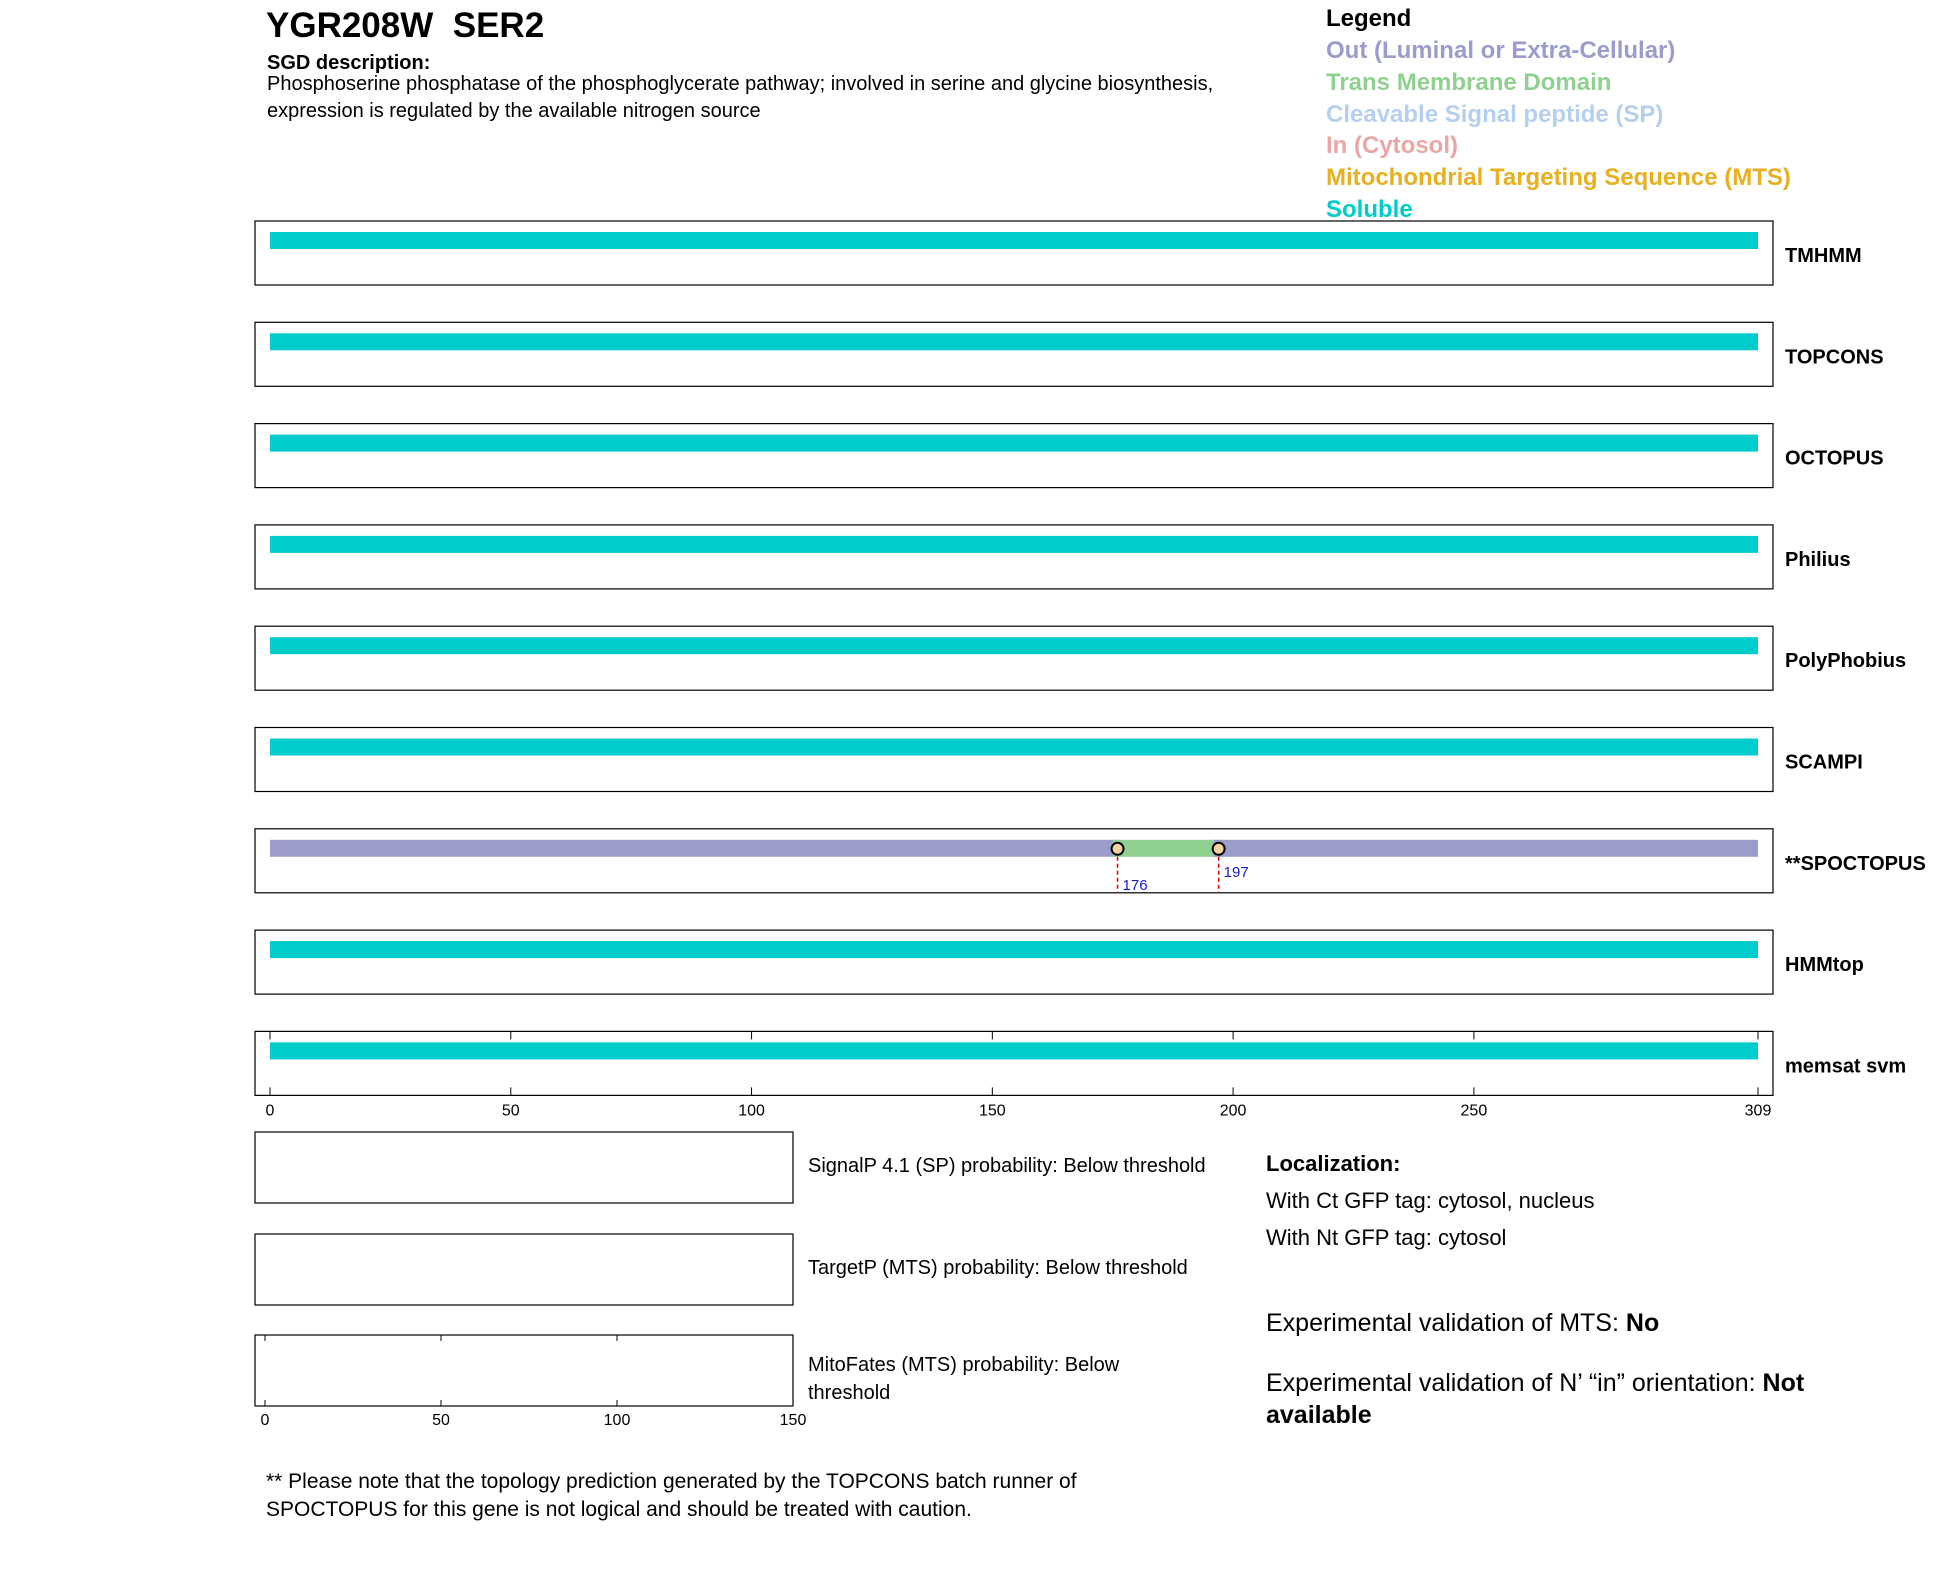 The height and width of the screenshot is (1573, 1950). I want to click on legend-item: Soluble, so click(1369, 209).